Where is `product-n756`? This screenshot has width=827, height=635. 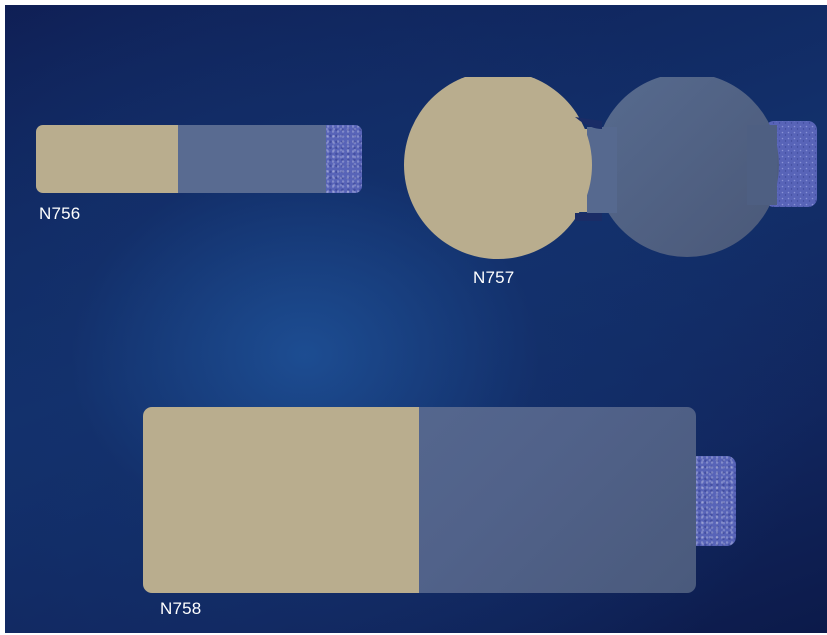 product-n756 is located at coordinates (199, 159).